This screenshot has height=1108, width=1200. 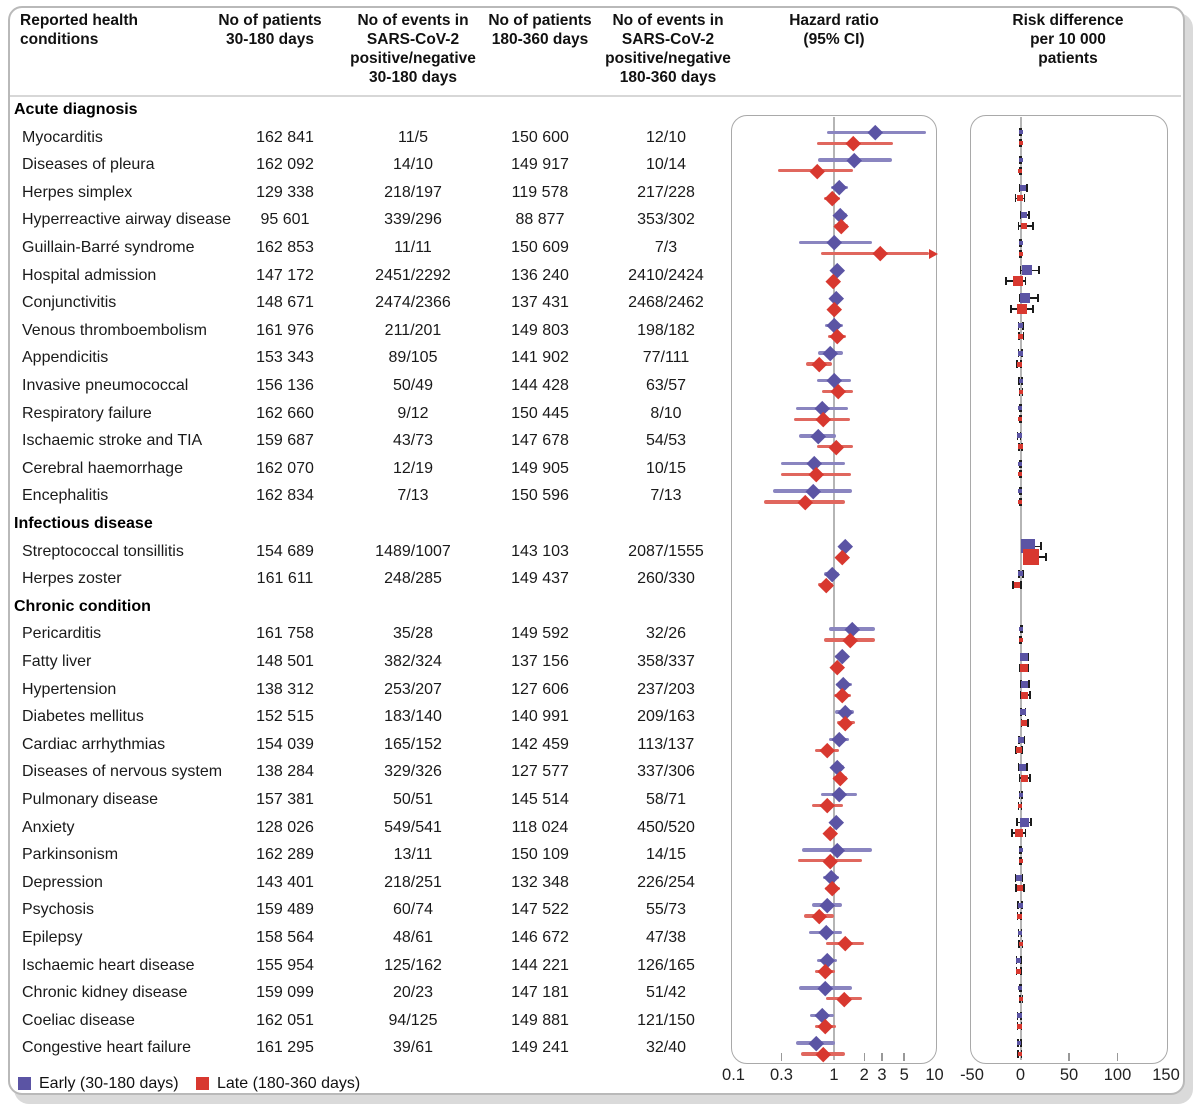 I want to click on condition-label: Respiratory failure, so click(x=87, y=413).